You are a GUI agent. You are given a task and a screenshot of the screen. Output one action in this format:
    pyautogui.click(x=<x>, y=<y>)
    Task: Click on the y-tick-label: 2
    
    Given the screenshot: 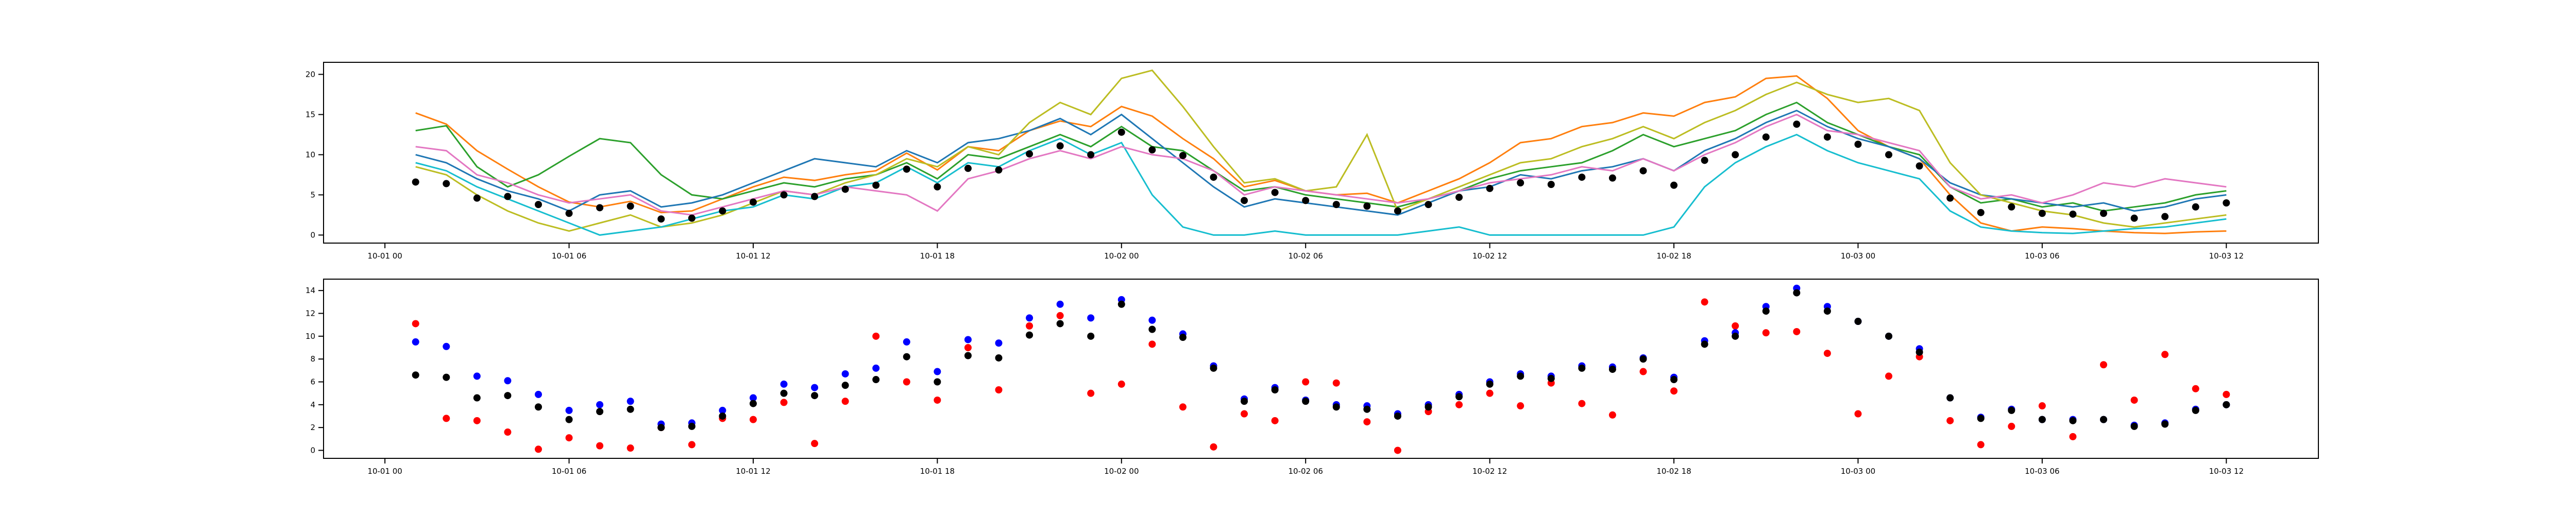 What is the action you would take?
    pyautogui.click(x=312, y=428)
    